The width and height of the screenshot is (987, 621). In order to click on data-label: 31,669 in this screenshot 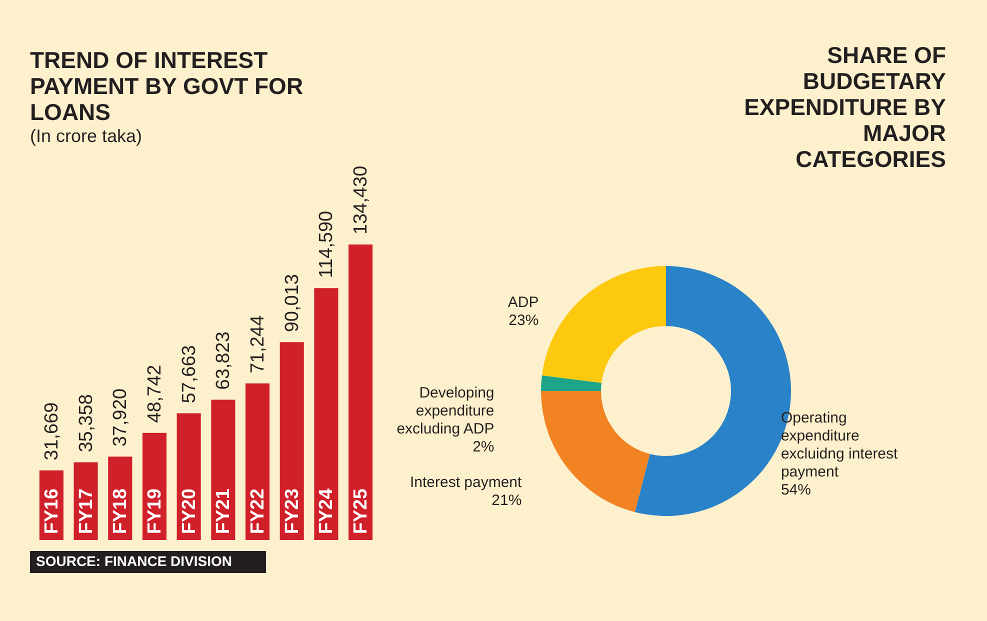, I will do `click(51, 431)`.